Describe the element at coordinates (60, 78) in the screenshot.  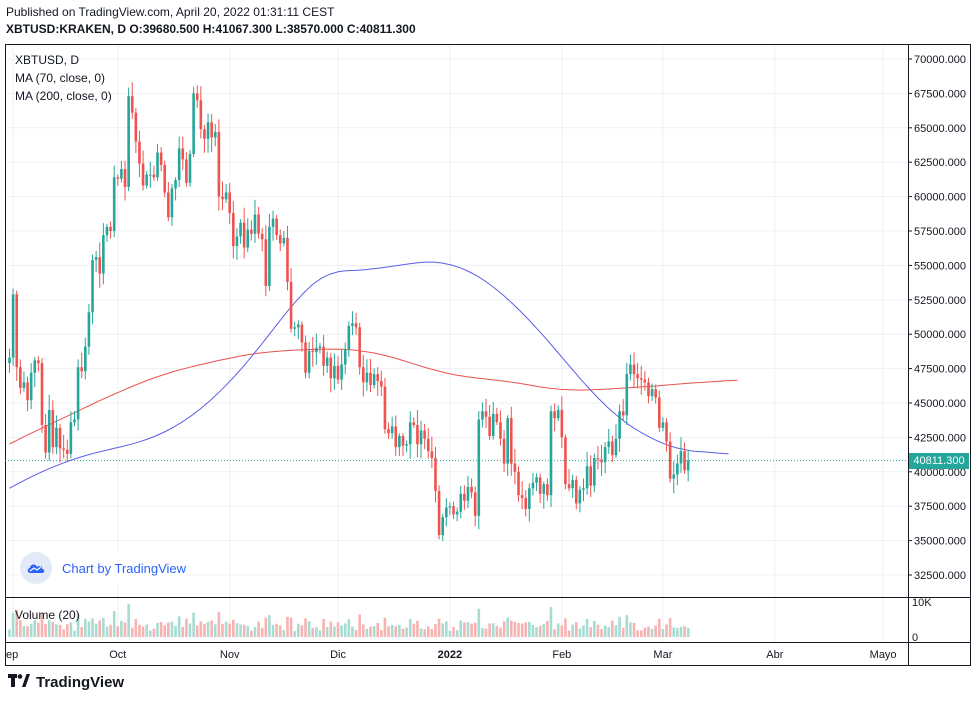
I see `legend-ma70: MA (70, close, 0)` at that location.